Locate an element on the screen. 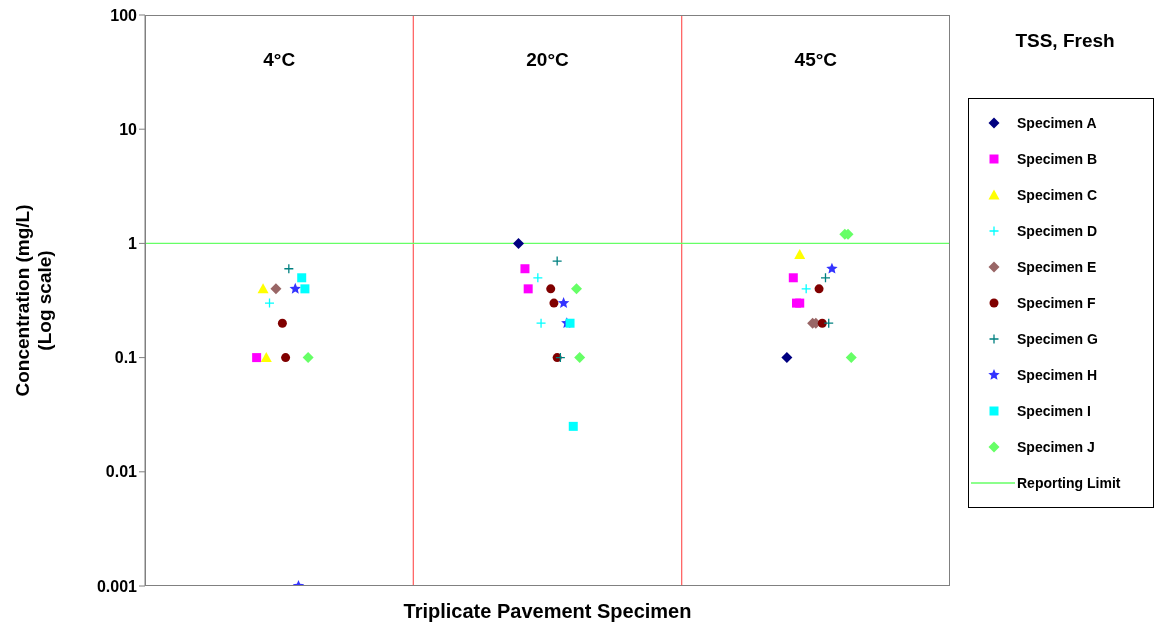 This screenshot has width=1154, height=636. x-tick-label: 4°C is located at coordinates (279, 60).